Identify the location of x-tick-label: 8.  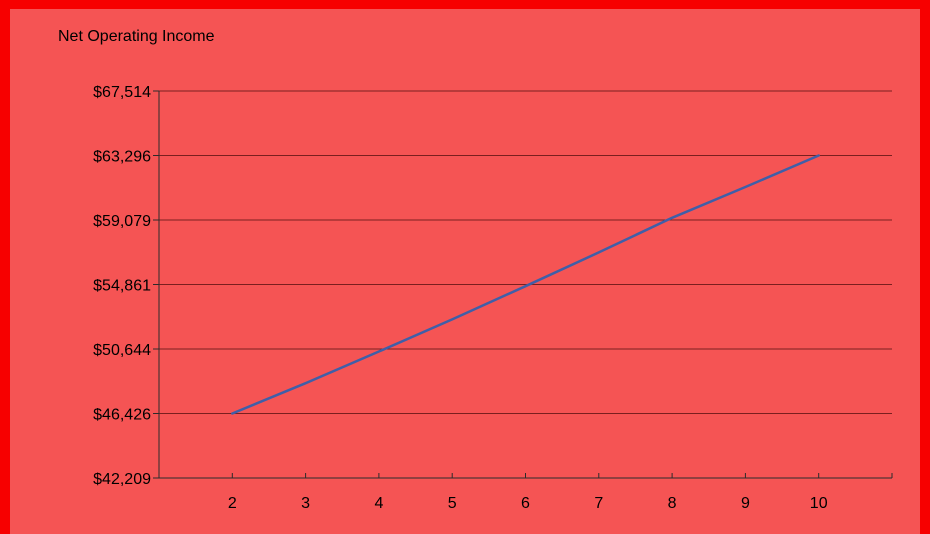
(672, 503).